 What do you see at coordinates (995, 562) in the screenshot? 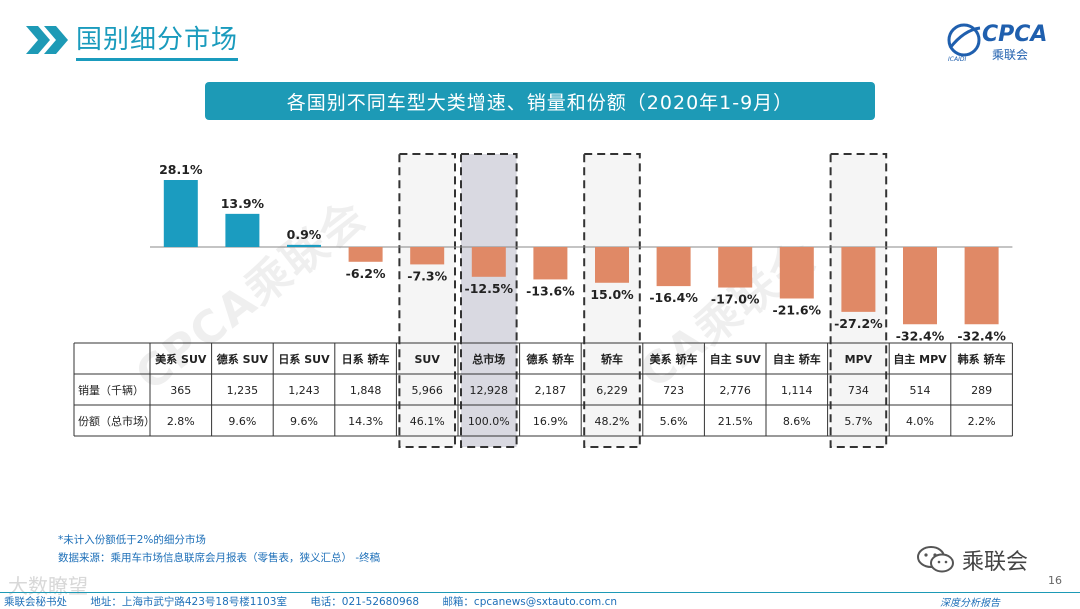
I see `wechat-name: 乘联会` at bounding box center [995, 562].